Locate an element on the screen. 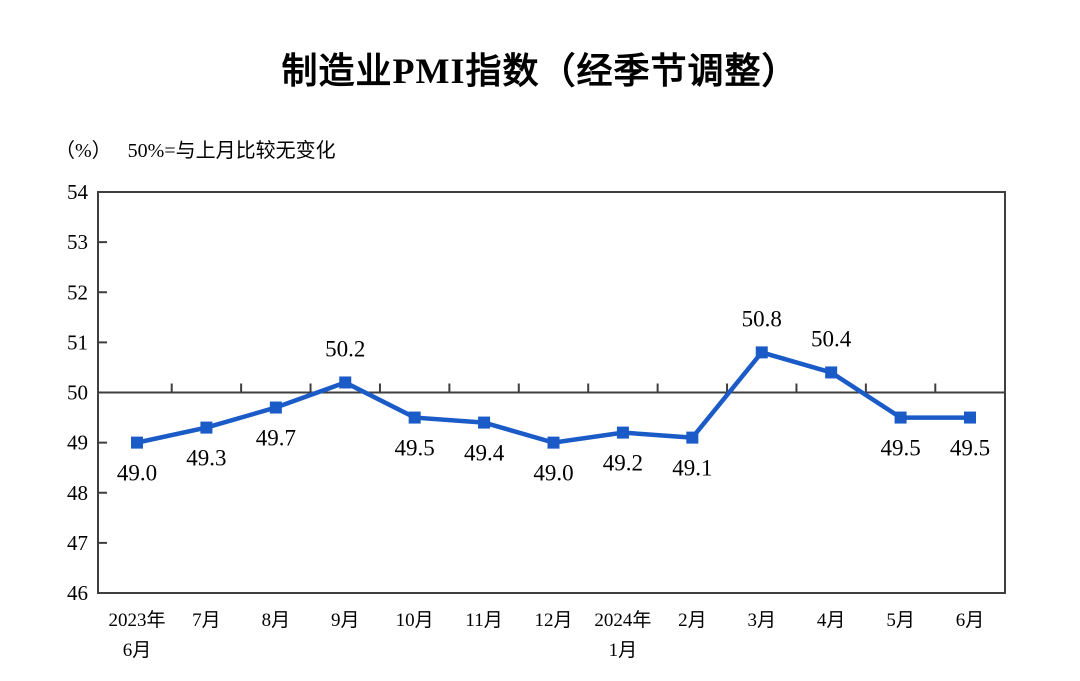  axis-note-row: （%） 50%=与上月比较无变化 is located at coordinates (195, 148).